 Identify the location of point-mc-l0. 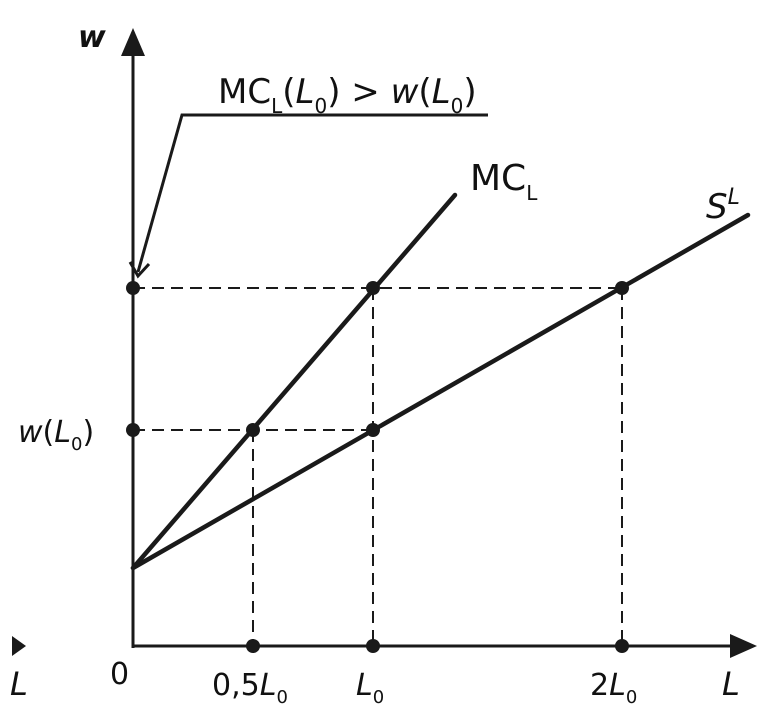
(373, 288).